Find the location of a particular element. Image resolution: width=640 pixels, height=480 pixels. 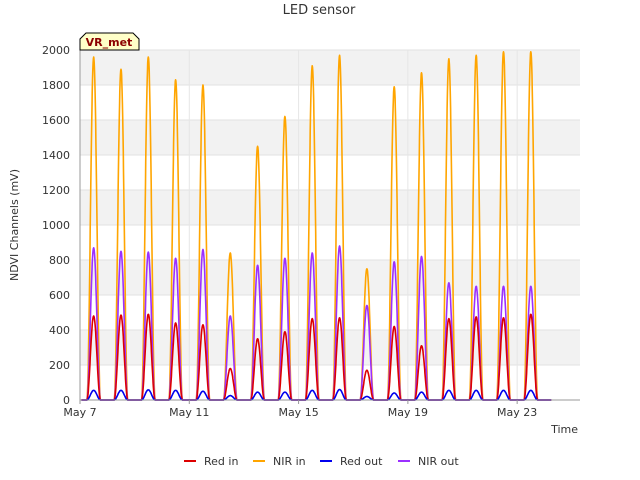

x-tick-label: May 11 is located at coordinates (189, 412).